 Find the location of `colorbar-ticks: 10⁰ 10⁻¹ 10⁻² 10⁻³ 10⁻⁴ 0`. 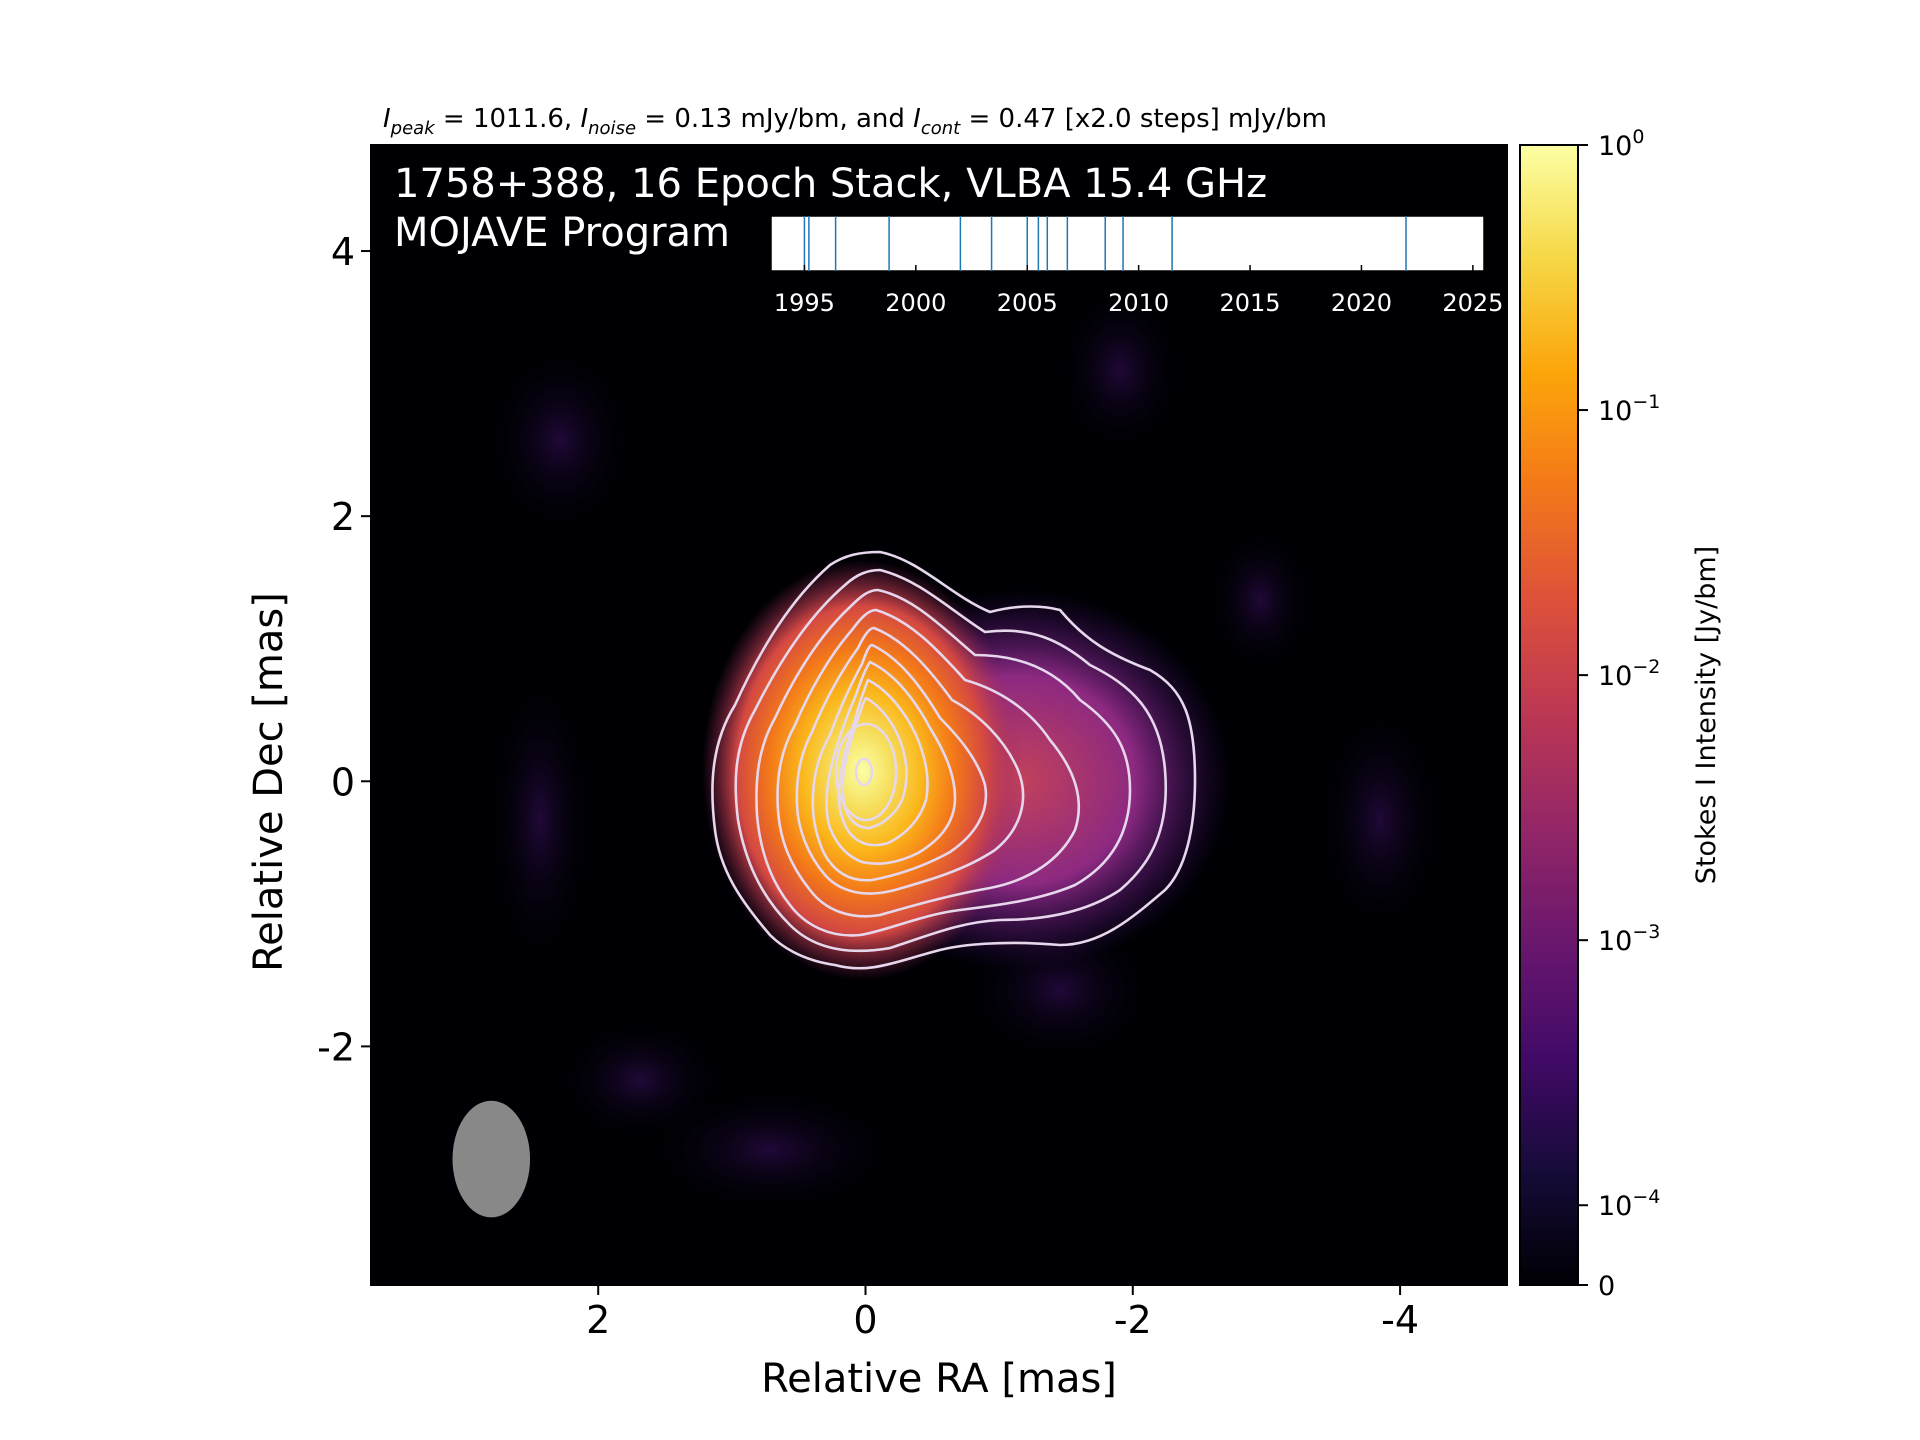

colorbar-ticks: 10⁰ 10⁻¹ 10⁻² 10⁻³ 10⁻⁴ 0 is located at coordinates (1619, 714).